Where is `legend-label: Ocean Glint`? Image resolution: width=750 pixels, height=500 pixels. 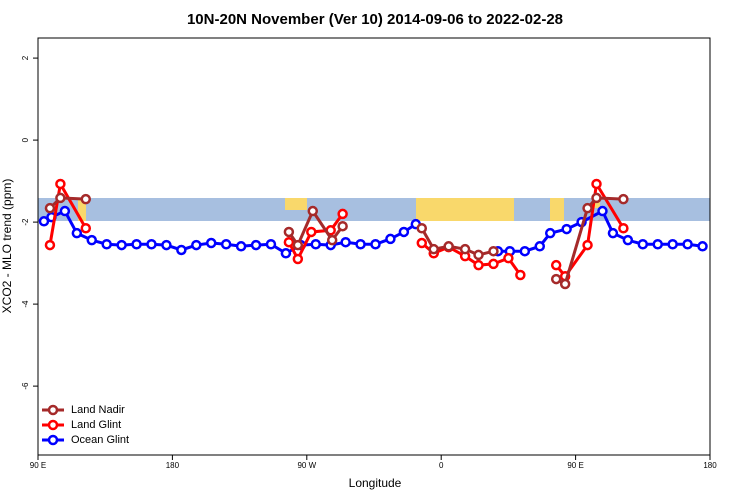 legend-label: Ocean Glint is located at coordinates (100, 440).